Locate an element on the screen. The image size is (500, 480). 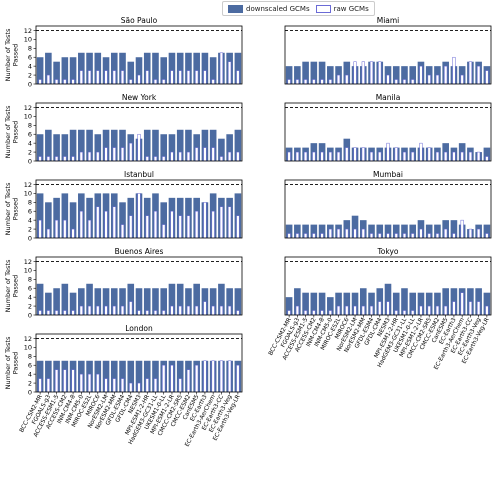
panel-5-ylabel: Number of TestsPassed is located at coordinates (11, 208).